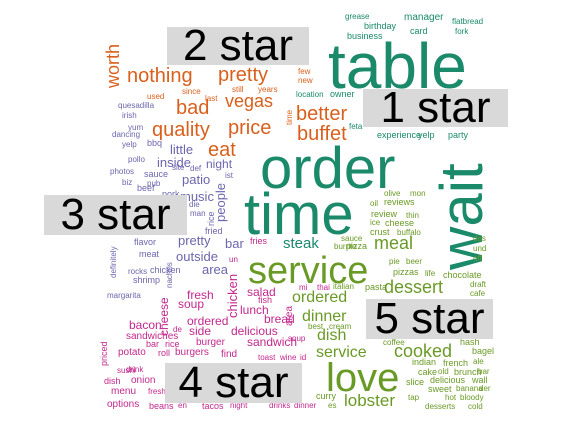 Image resolution: width=583 pixels, height=425 pixels. I want to click on word-location: location, so click(310, 94).